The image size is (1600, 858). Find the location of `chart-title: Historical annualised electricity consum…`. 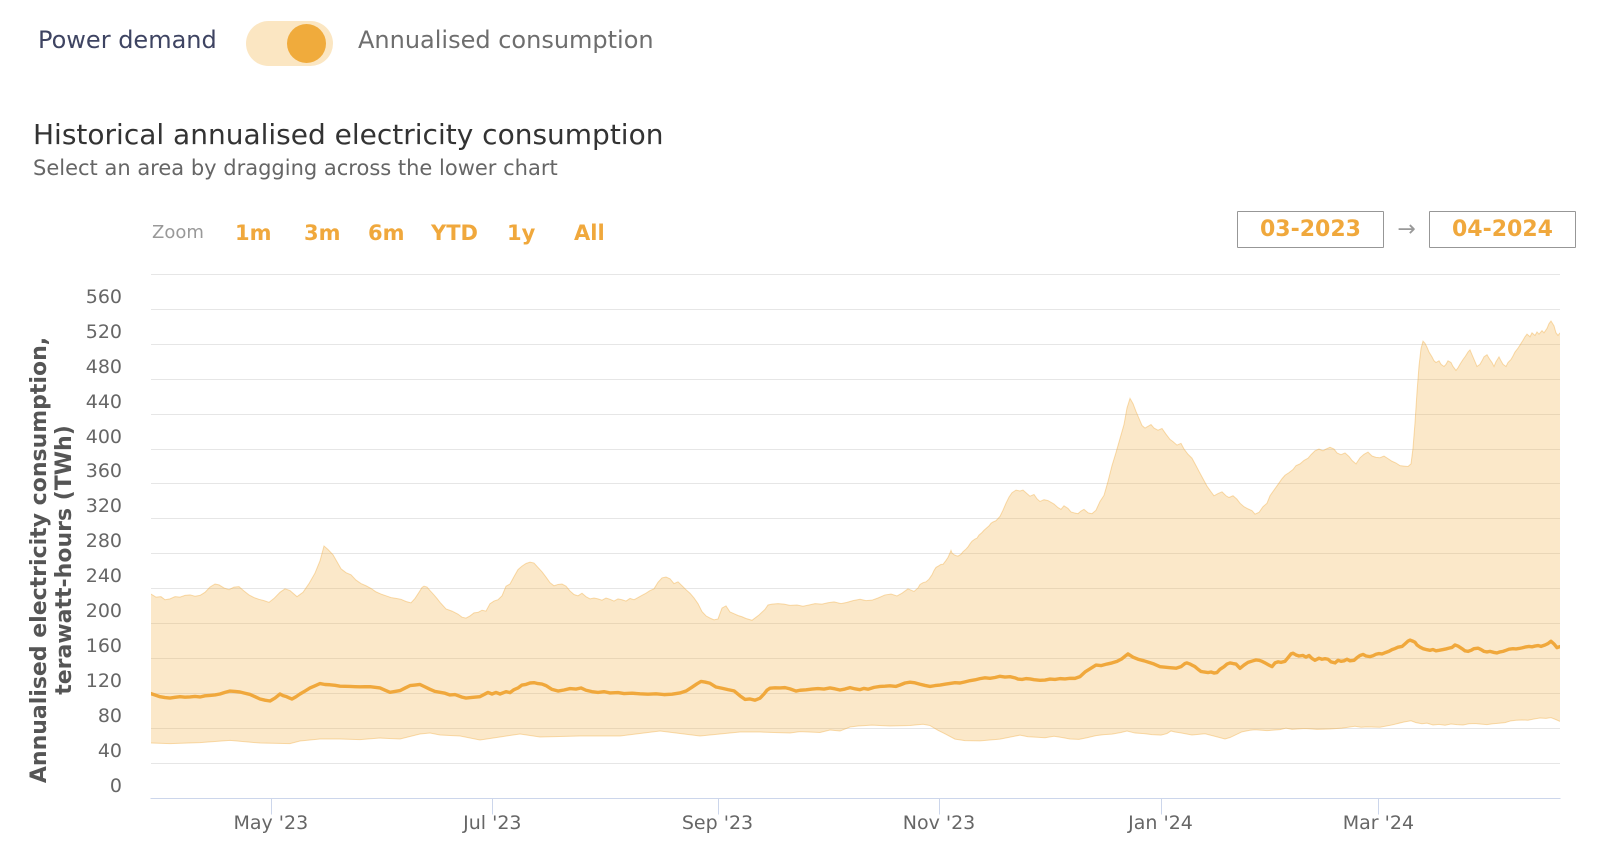

chart-title: Historical annualised electricity consum… is located at coordinates (348, 134).